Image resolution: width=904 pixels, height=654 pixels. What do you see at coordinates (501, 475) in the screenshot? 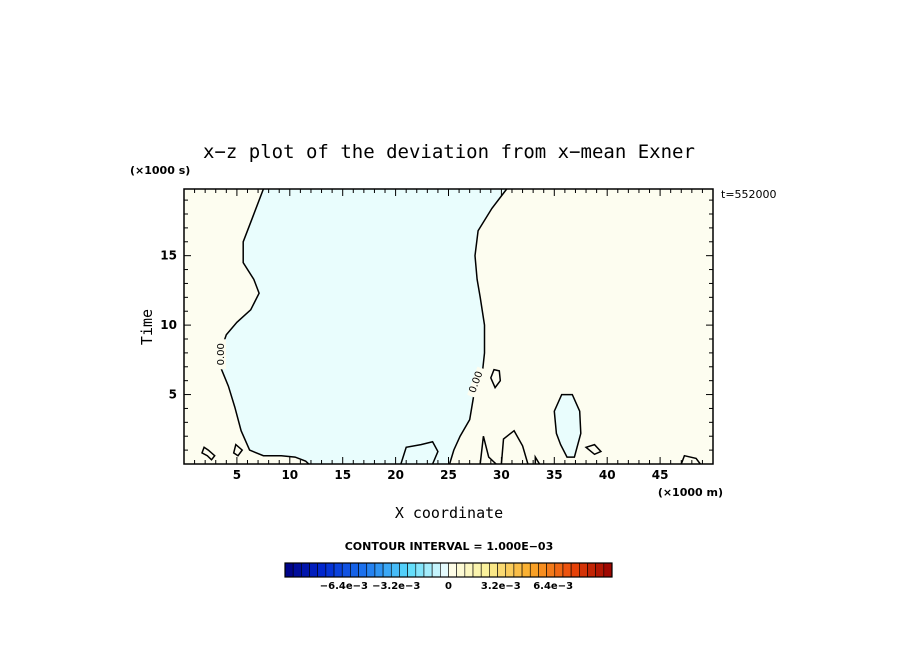
I see `x-tick-label: 30` at bounding box center [501, 475].